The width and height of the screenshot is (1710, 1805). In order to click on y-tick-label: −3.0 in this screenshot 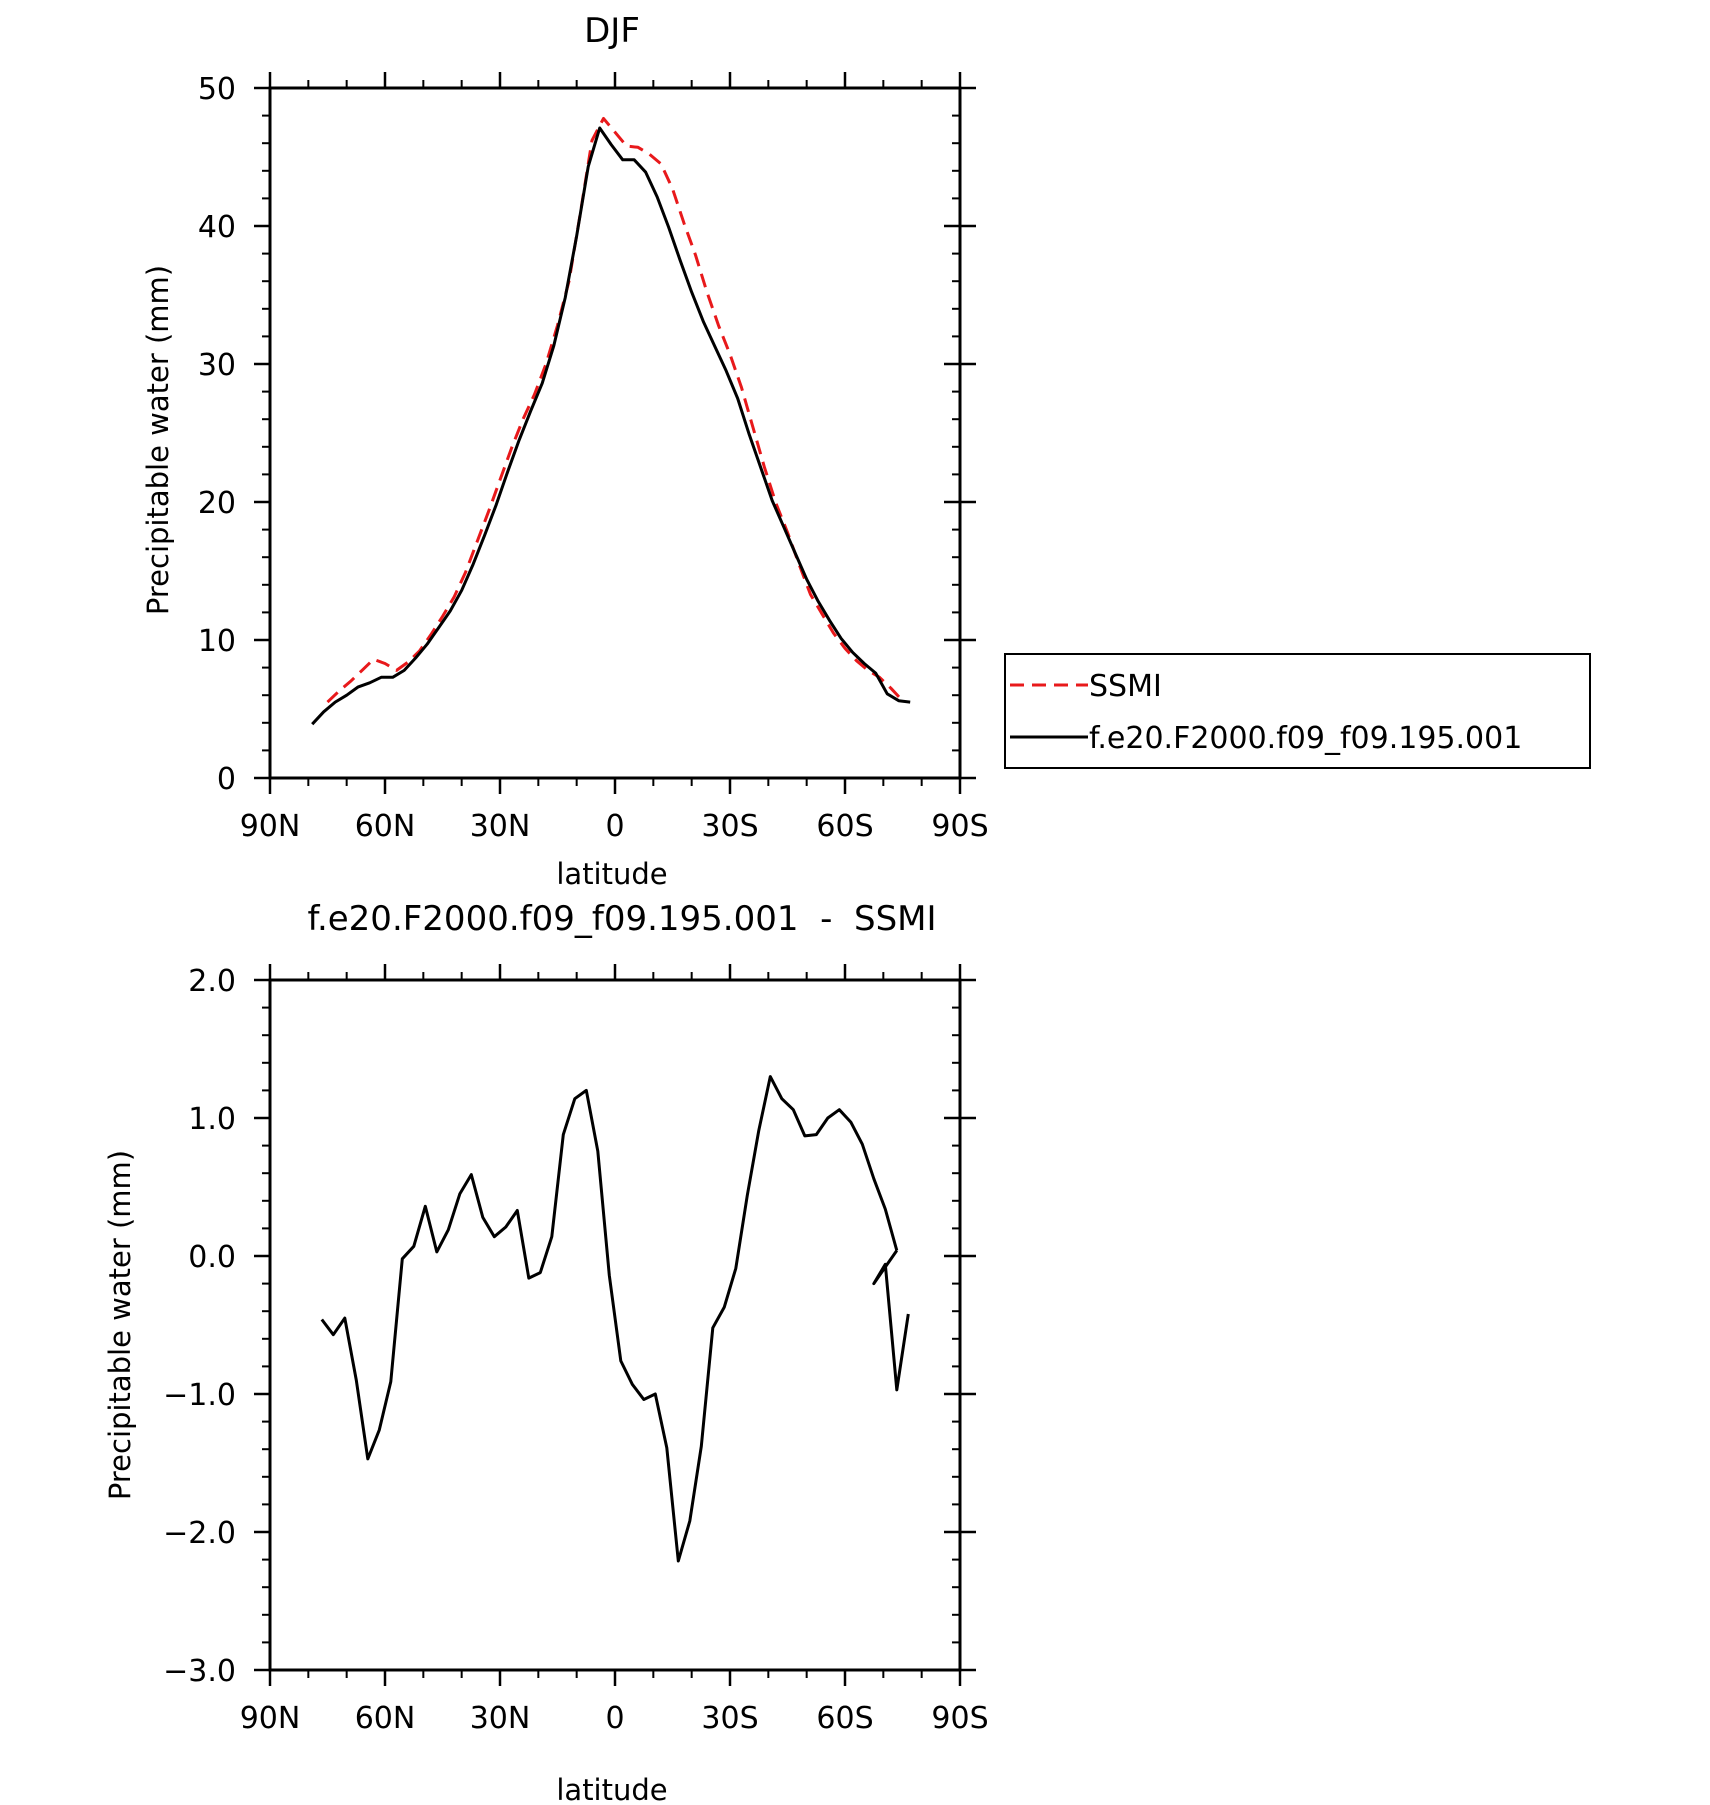, I will do `click(199, 1671)`.